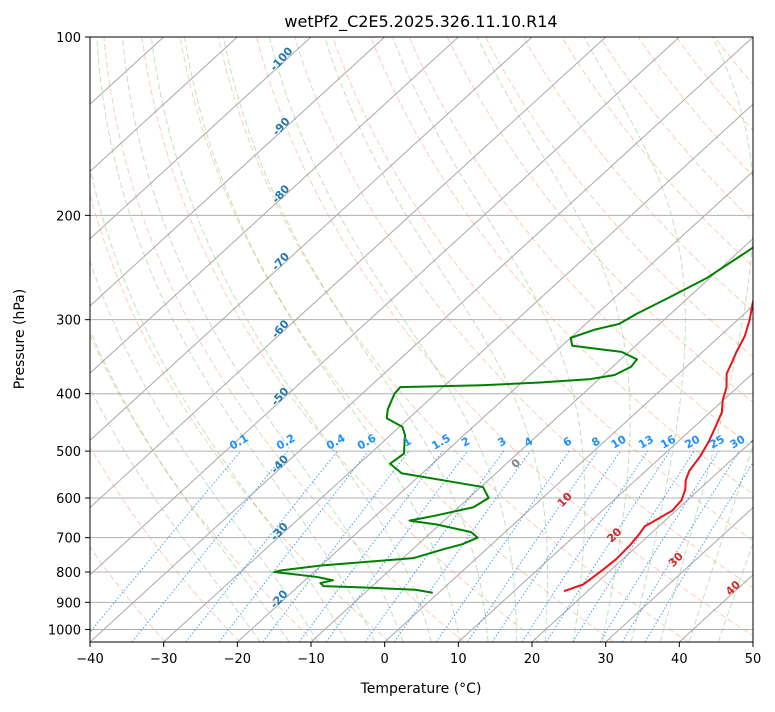 Image resolution: width=775 pixels, height=712 pixels. Describe the element at coordinates (68, 573) in the screenshot. I see `y-tick-label: 800` at that location.